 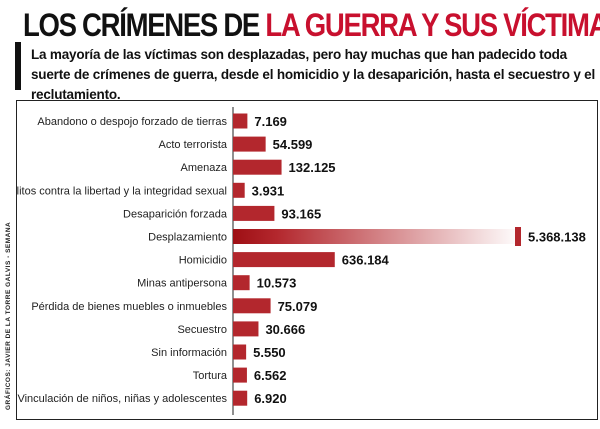 What do you see at coordinates (193, 145) in the screenshot?
I see `category-label: Acto terrorista` at bounding box center [193, 145].